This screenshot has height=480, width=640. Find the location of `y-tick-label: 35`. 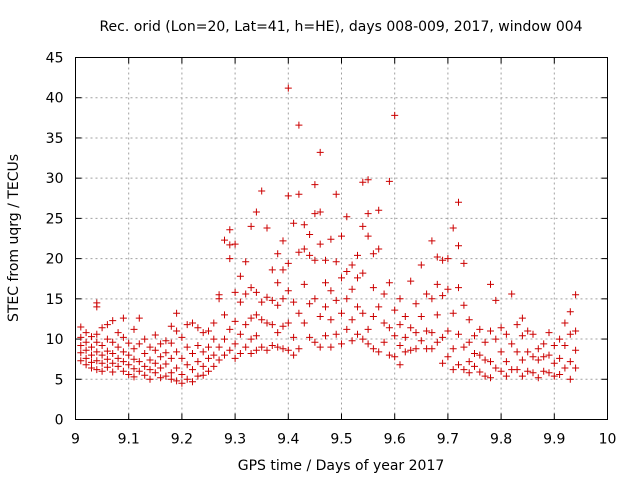

y-tick-label: 35 is located at coordinates (55, 139).